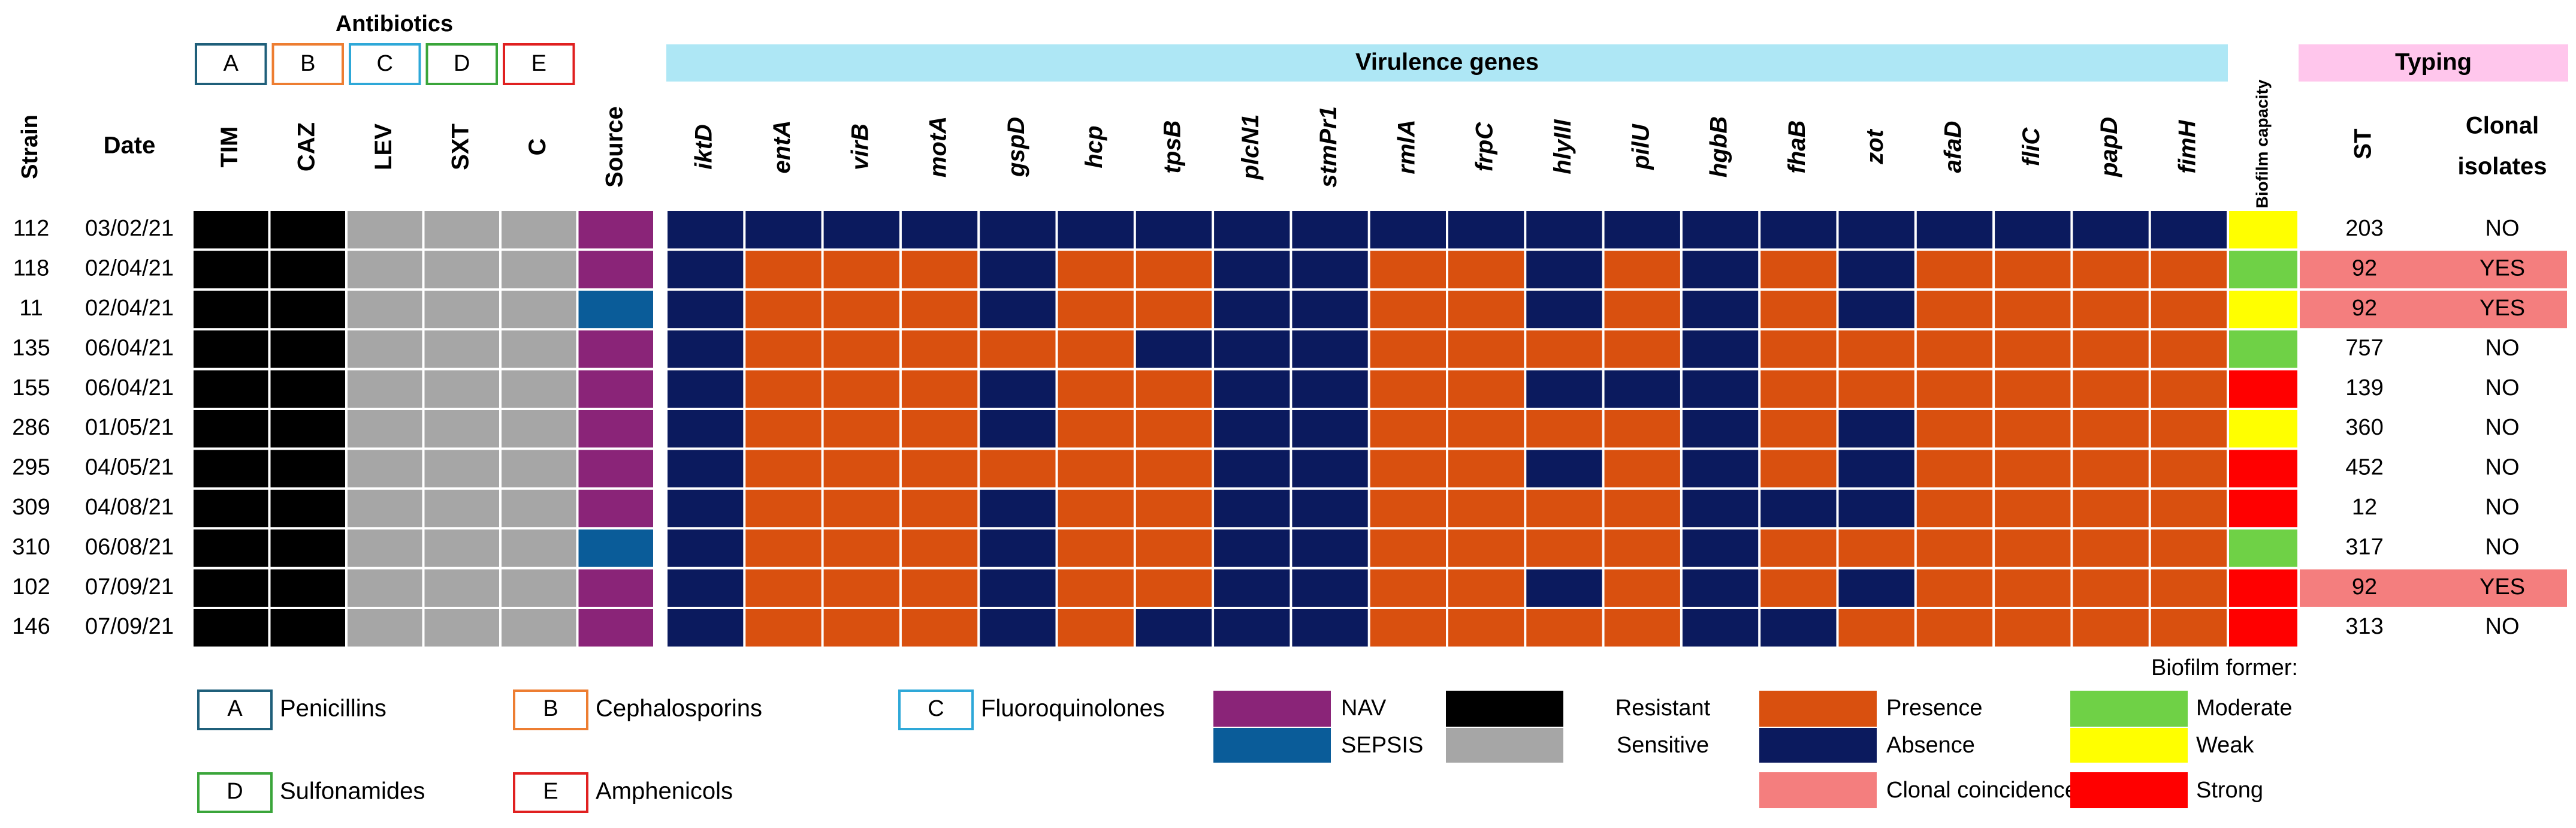 The width and height of the screenshot is (2576, 828). What do you see at coordinates (130, 228) in the screenshot?
I see `date-label: 03/02/21` at bounding box center [130, 228].